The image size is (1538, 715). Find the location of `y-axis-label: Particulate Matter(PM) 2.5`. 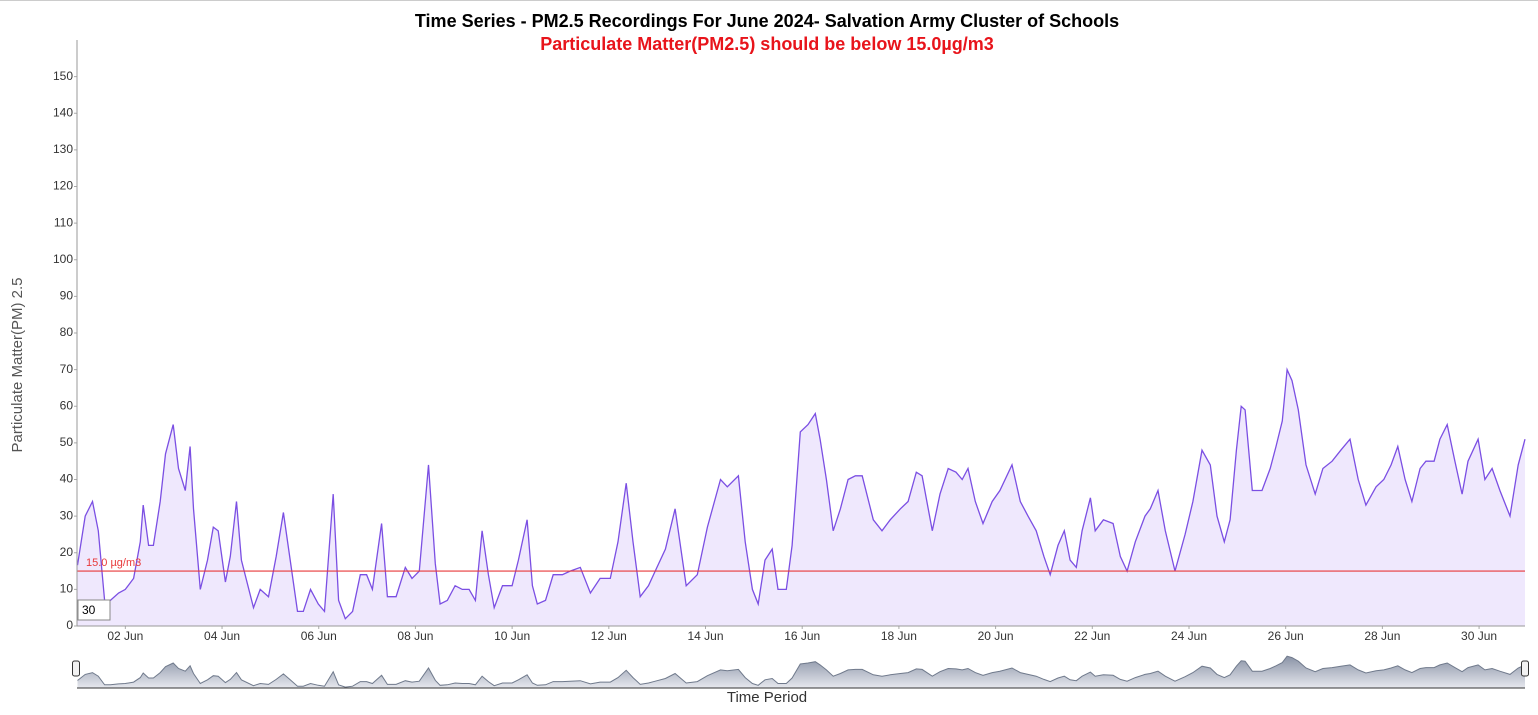

y-axis-label: Particulate Matter(PM) 2.5 is located at coordinates (17, 364).